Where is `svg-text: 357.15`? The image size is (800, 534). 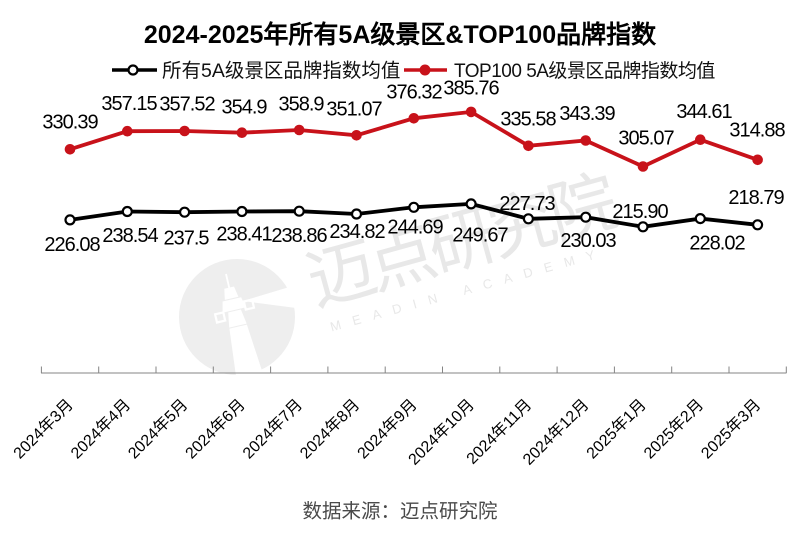
svg-text: 357.15 is located at coordinates (129, 104).